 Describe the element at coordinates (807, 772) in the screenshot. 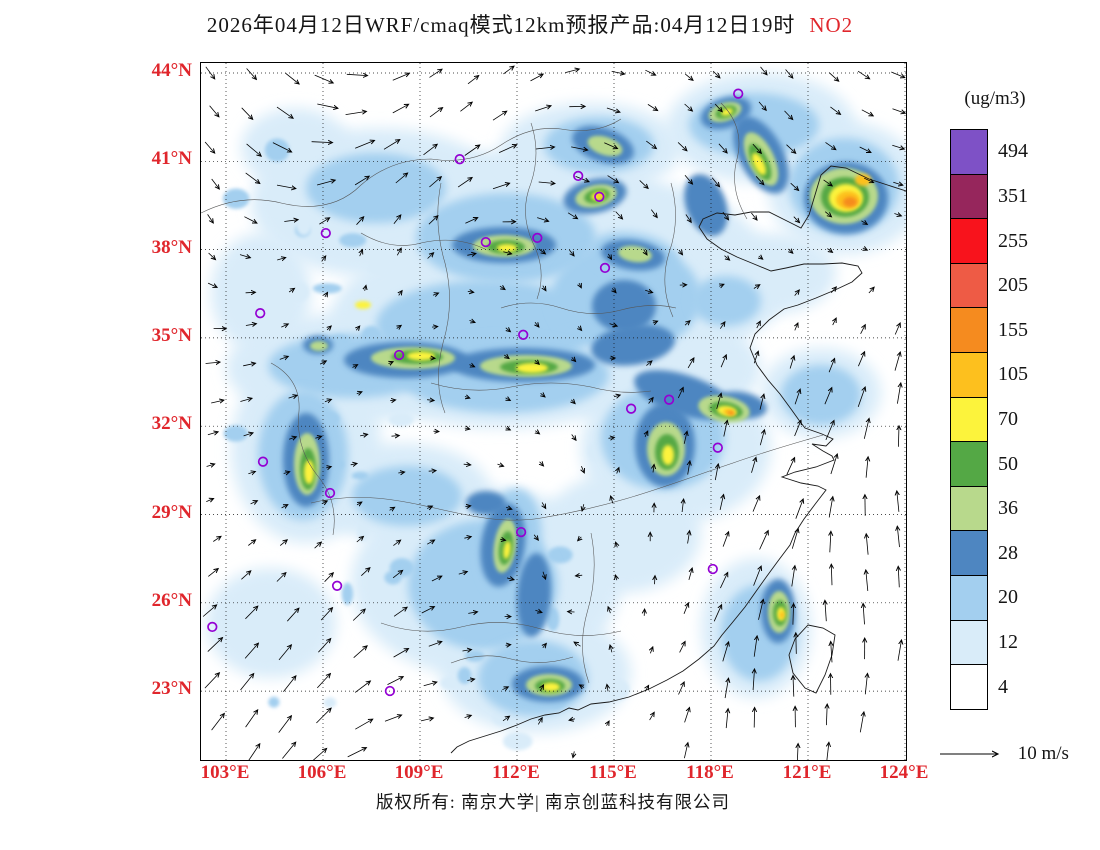

I see `lon-tick-label: 121°E` at that location.